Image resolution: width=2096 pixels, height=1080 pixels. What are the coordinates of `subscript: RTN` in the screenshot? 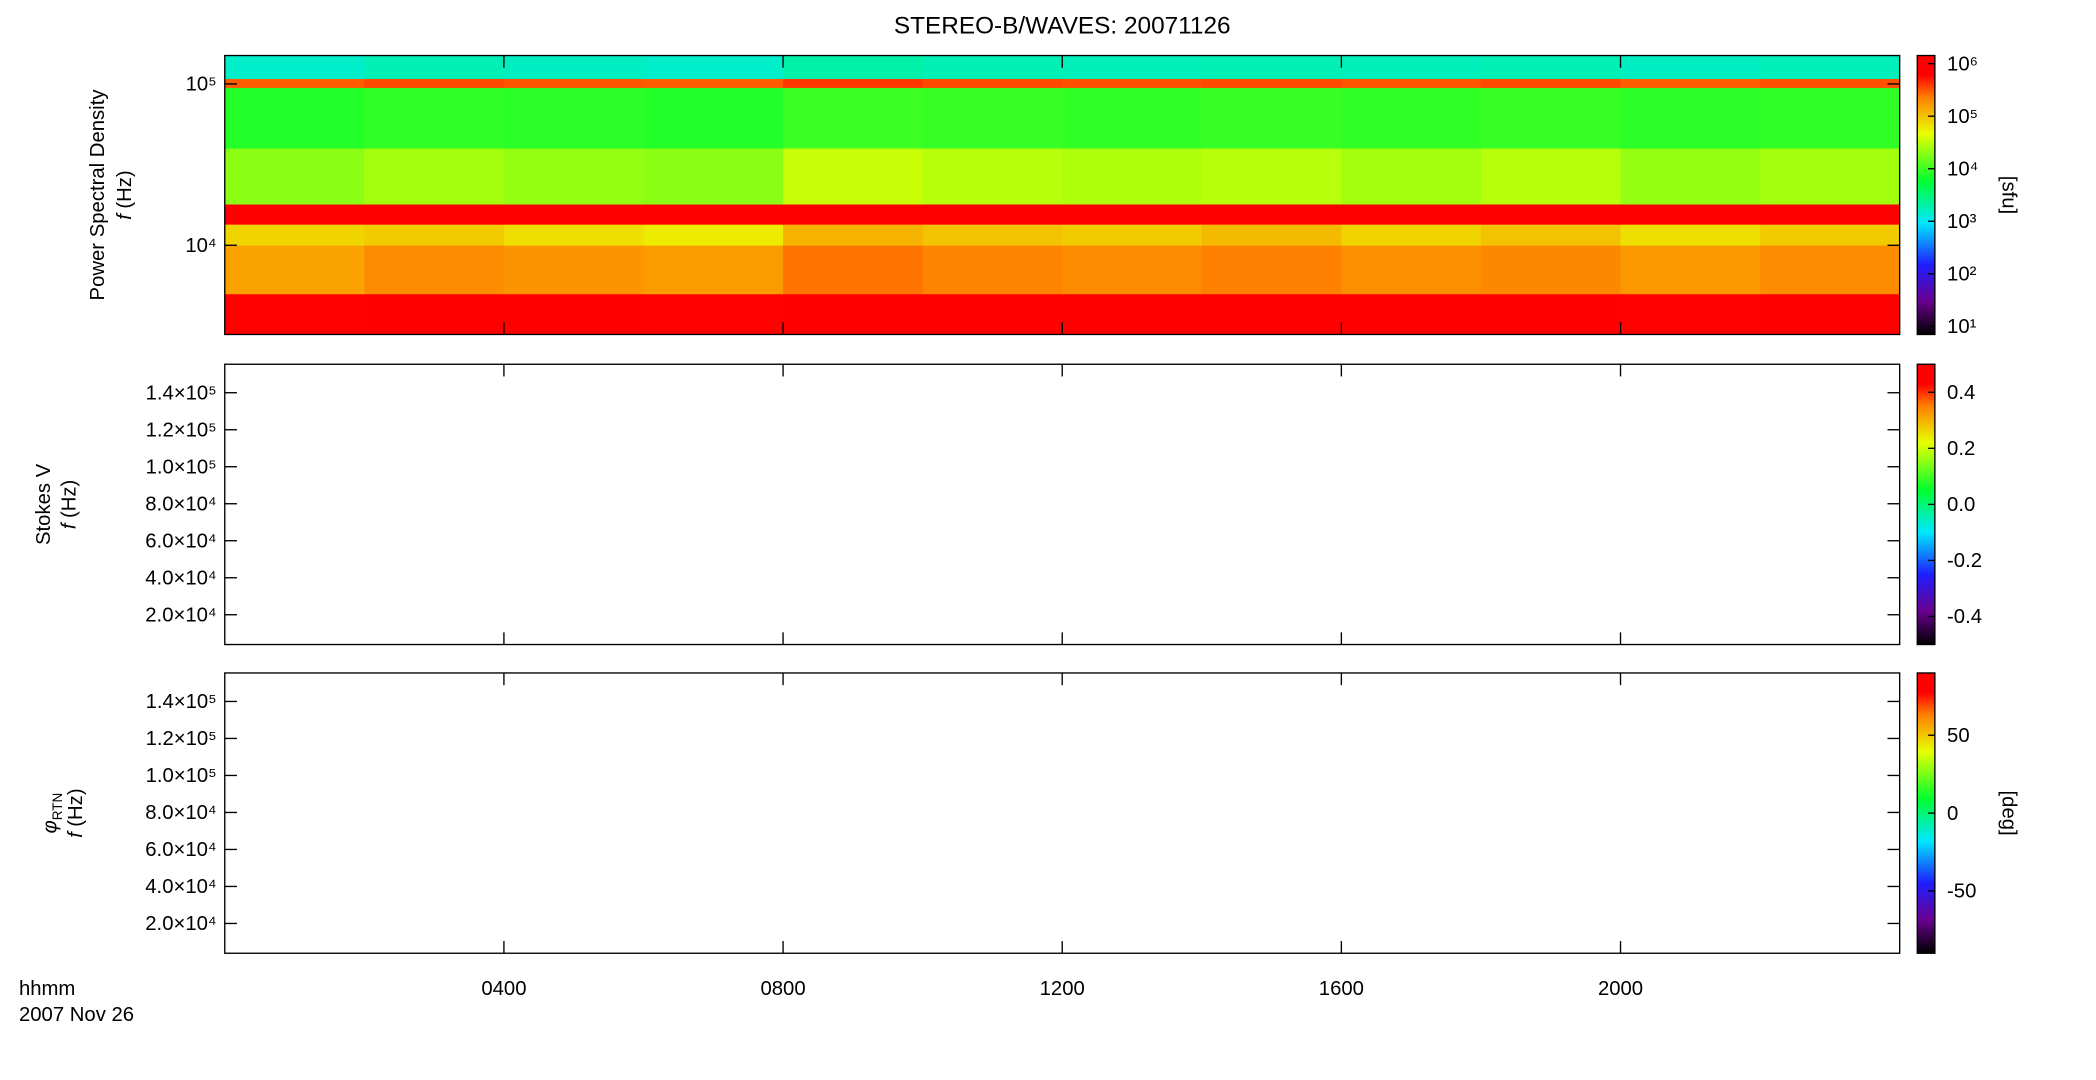 It's located at (57, 807).